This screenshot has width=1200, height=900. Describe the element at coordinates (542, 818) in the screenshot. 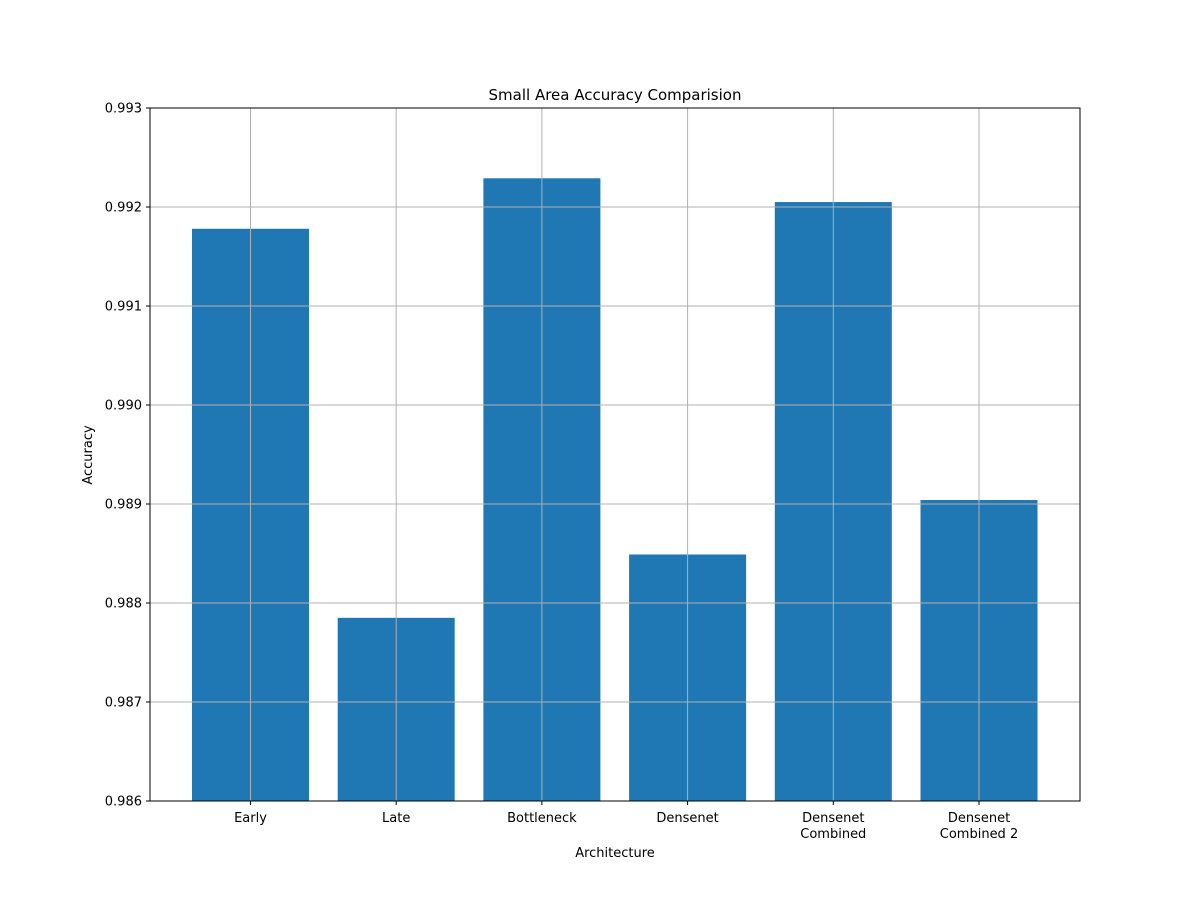

I see `x-tick-label: Bottleneck` at that location.